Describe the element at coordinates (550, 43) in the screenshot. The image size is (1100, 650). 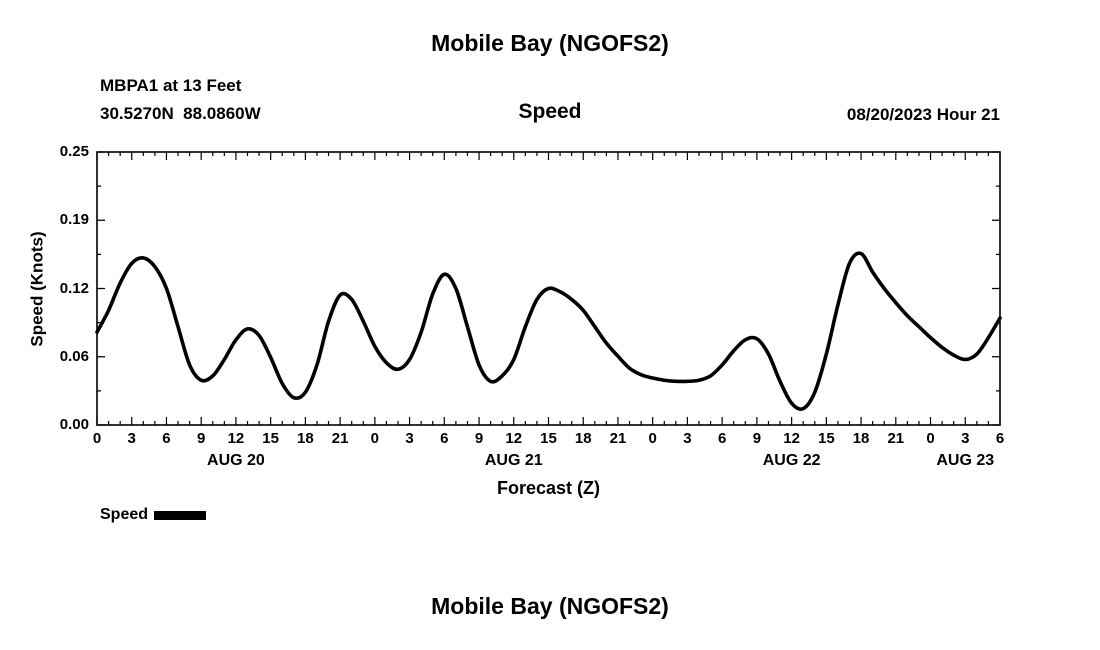
I see `chart-title: Mobile Bay (NGOFS2)` at that location.